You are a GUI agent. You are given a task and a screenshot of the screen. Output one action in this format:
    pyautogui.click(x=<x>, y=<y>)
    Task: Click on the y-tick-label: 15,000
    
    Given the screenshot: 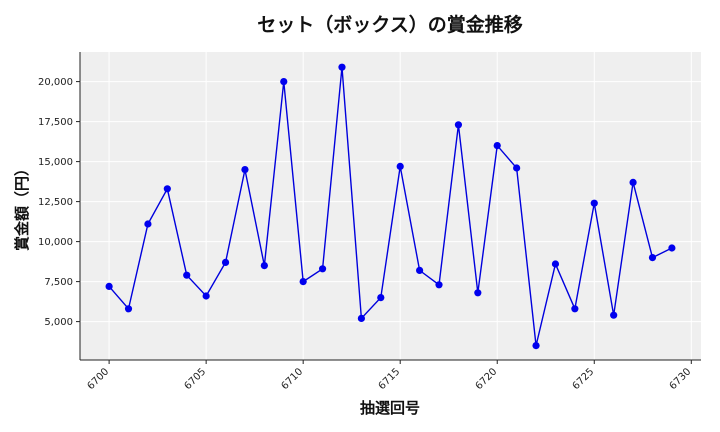 What is the action you would take?
    pyautogui.click(x=55, y=162)
    